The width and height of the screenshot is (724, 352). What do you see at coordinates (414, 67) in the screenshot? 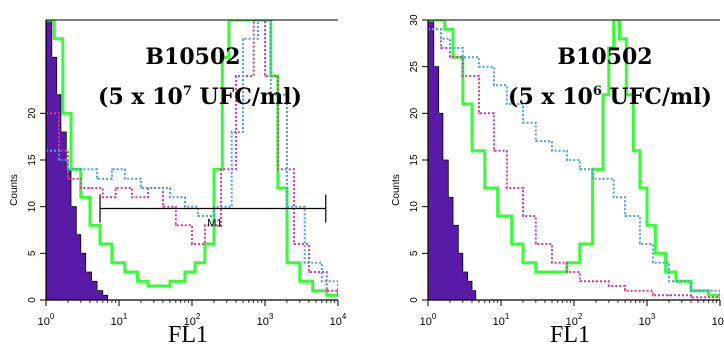
I see `y-tick-label: 25` at bounding box center [414, 67].